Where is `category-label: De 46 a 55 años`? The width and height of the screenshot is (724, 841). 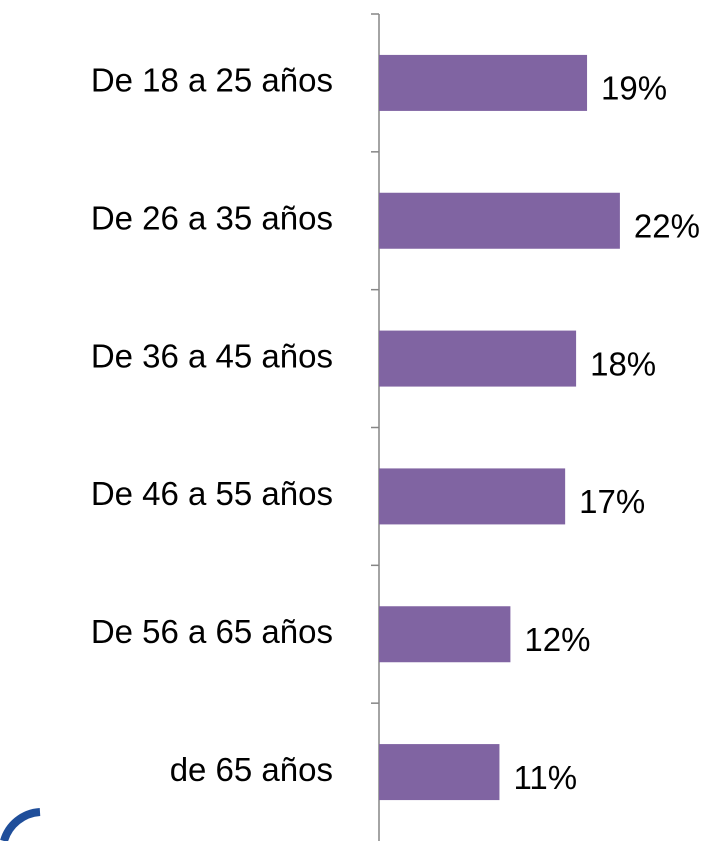 category-label: De 46 a 55 años is located at coordinates (212, 493).